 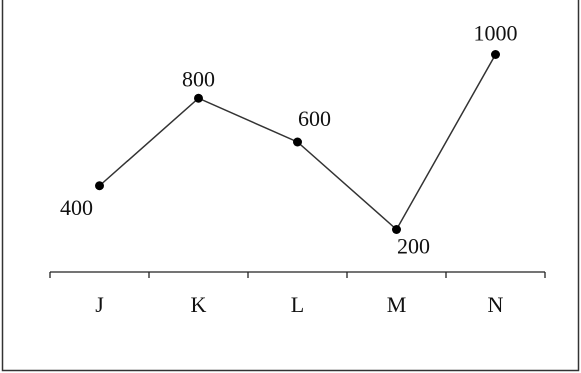 I want to click on x-tick-label-m: M, so click(x=397, y=304).